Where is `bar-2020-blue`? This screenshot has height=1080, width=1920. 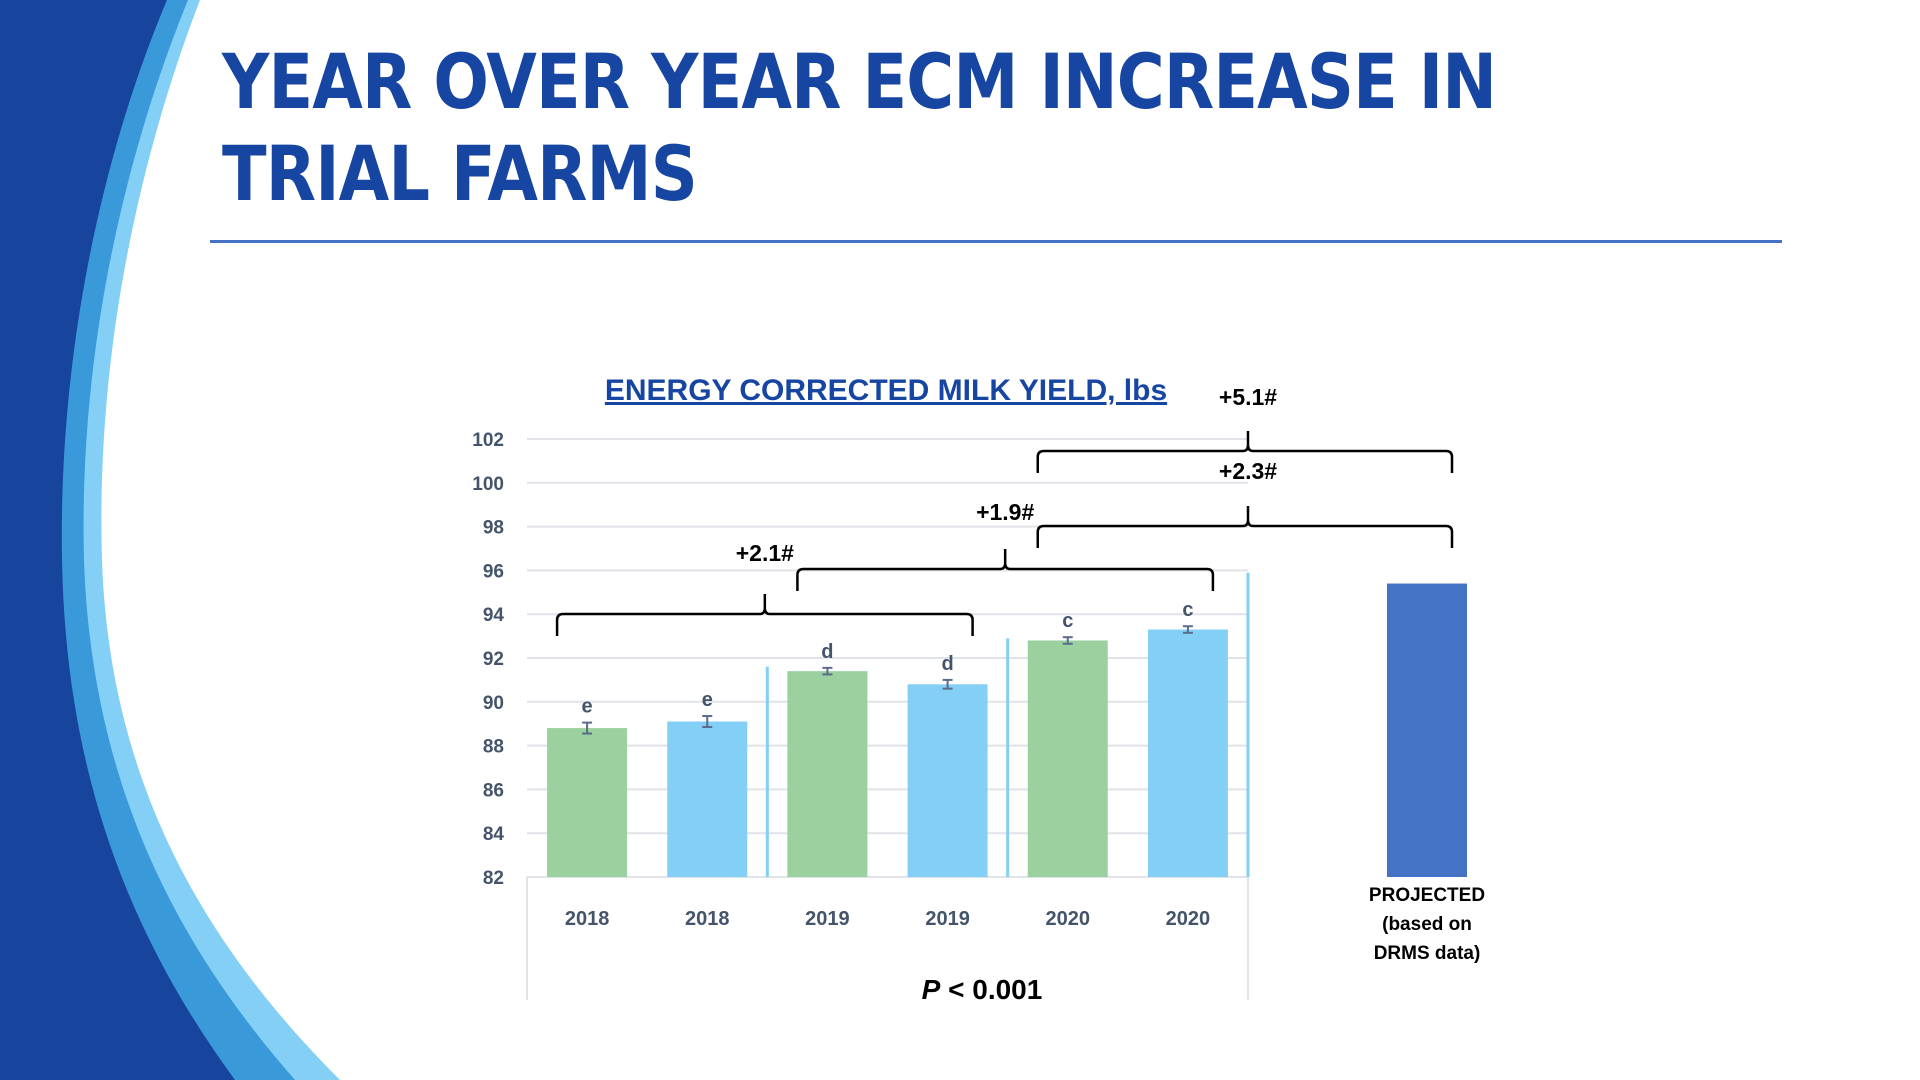 bar-2020-blue is located at coordinates (1187, 753).